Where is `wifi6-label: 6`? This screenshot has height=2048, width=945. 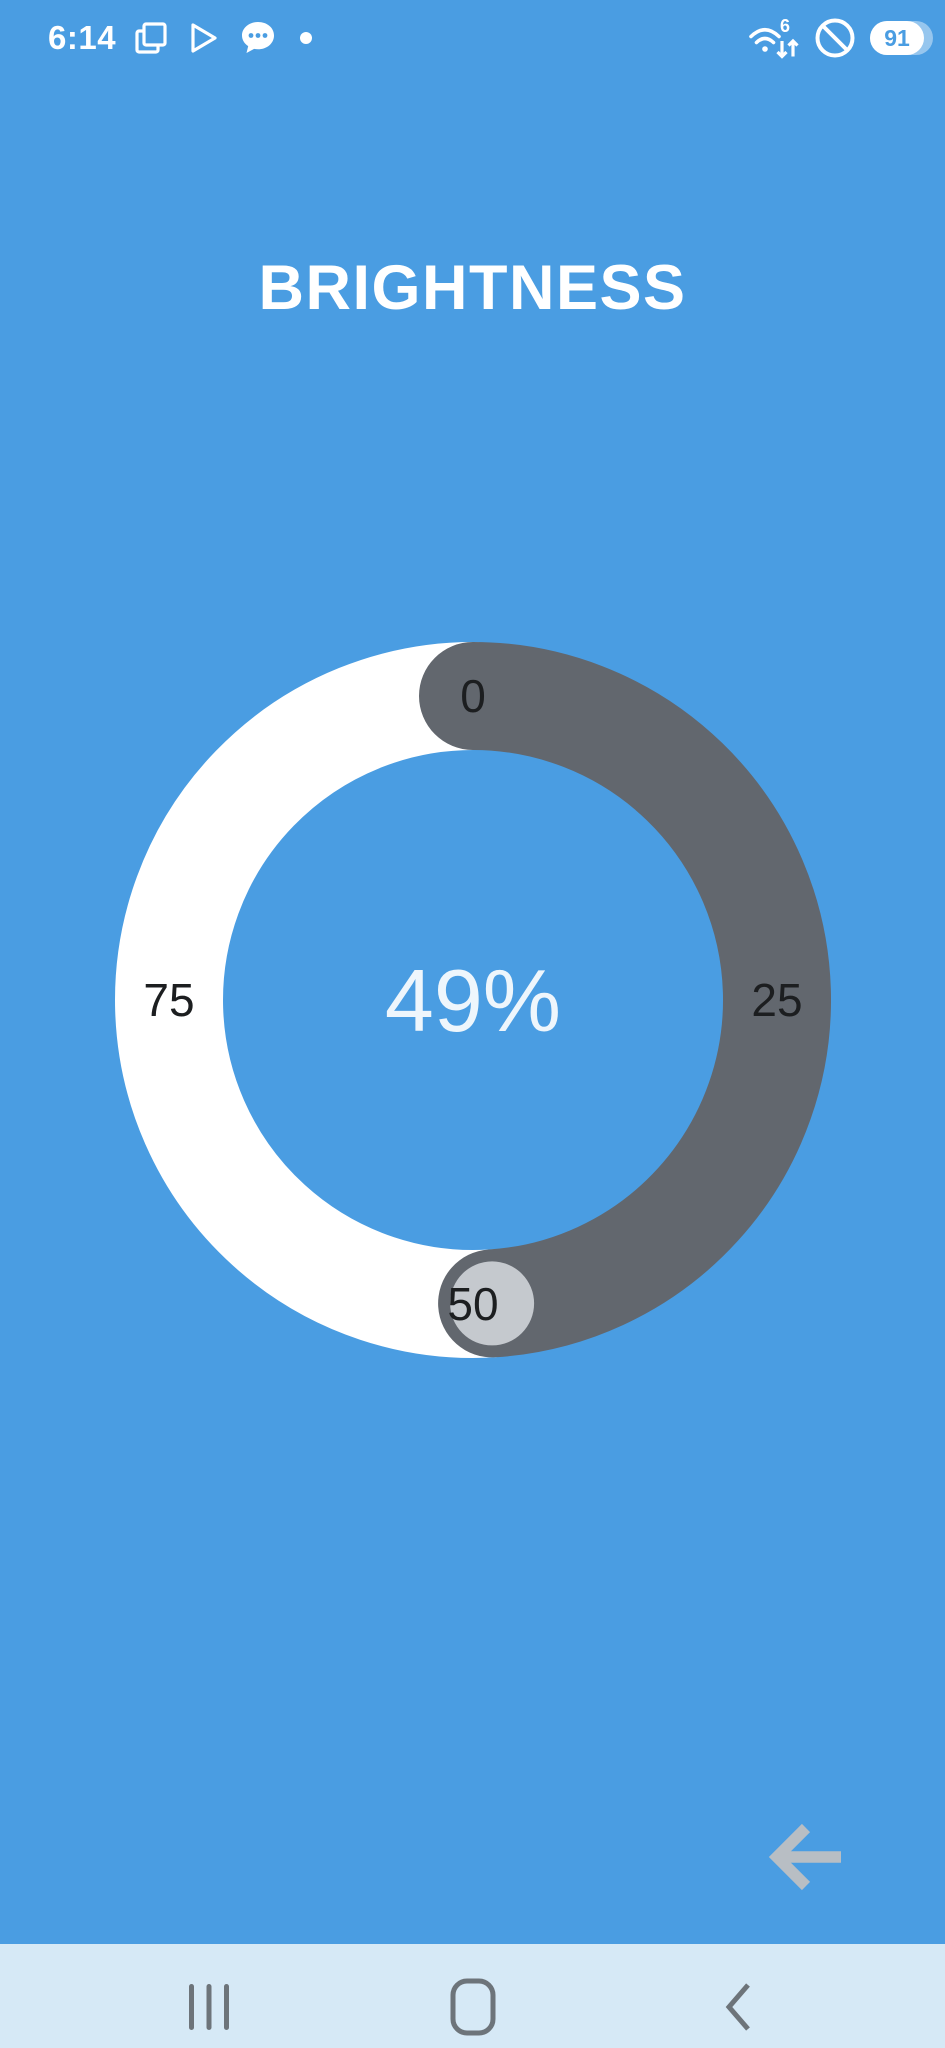
wifi6-label: 6 is located at coordinates (785, 26).